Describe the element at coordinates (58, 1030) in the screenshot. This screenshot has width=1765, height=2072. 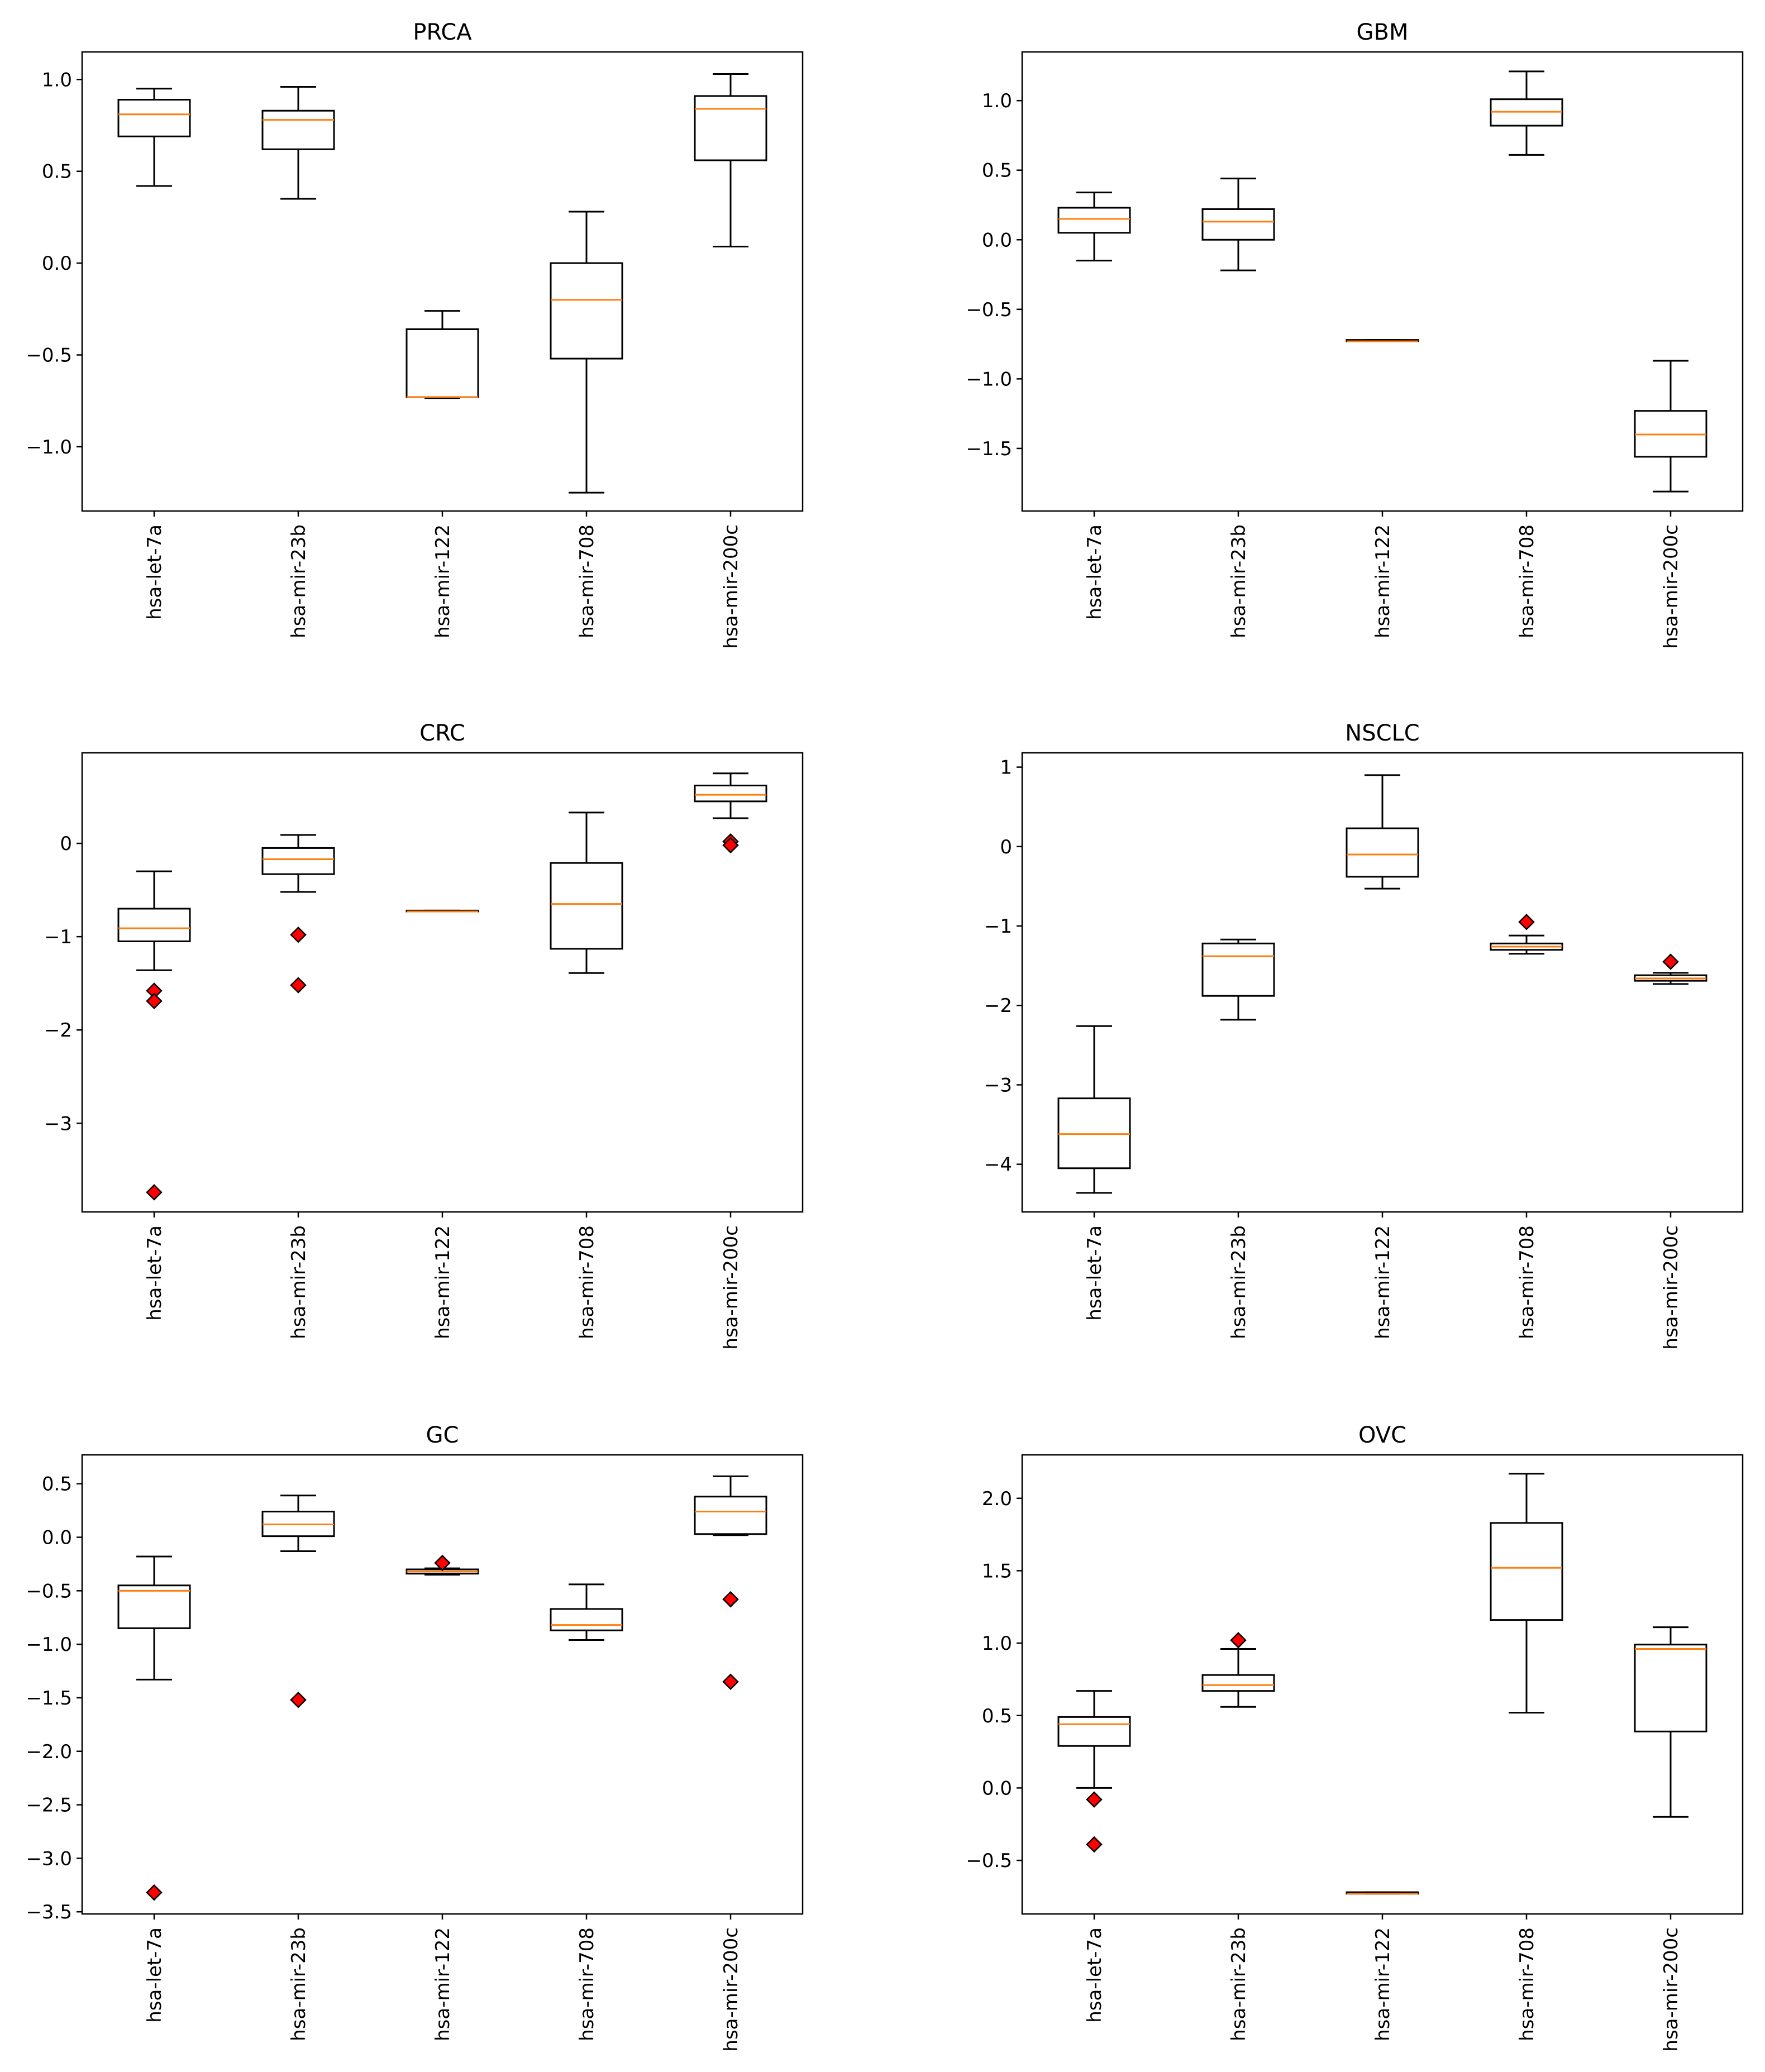
I see `y-tick-label: −2` at that location.